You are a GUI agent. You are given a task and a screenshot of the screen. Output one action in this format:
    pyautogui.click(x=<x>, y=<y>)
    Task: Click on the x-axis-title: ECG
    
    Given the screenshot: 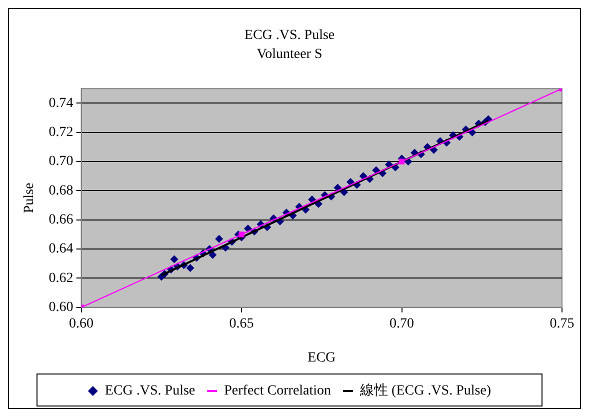 What is the action you would take?
    pyautogui.click(x=322, y=358)
    